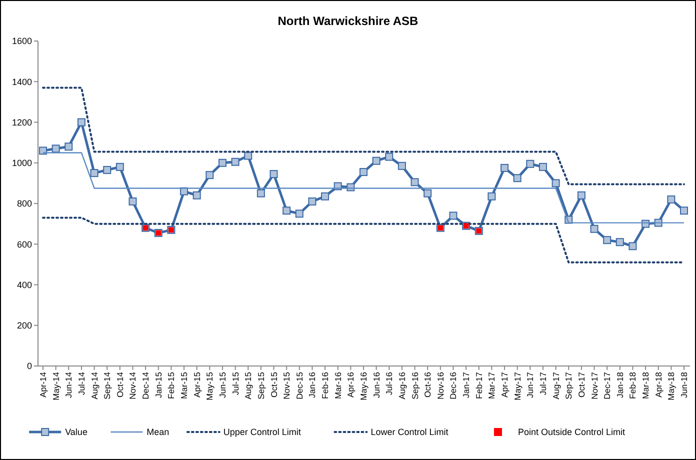 This screenshot has width=696, height=460. Describe the element at coordinates (684, 385) in the screenshot. I see `x-tick-label: Jun-18` at that location.